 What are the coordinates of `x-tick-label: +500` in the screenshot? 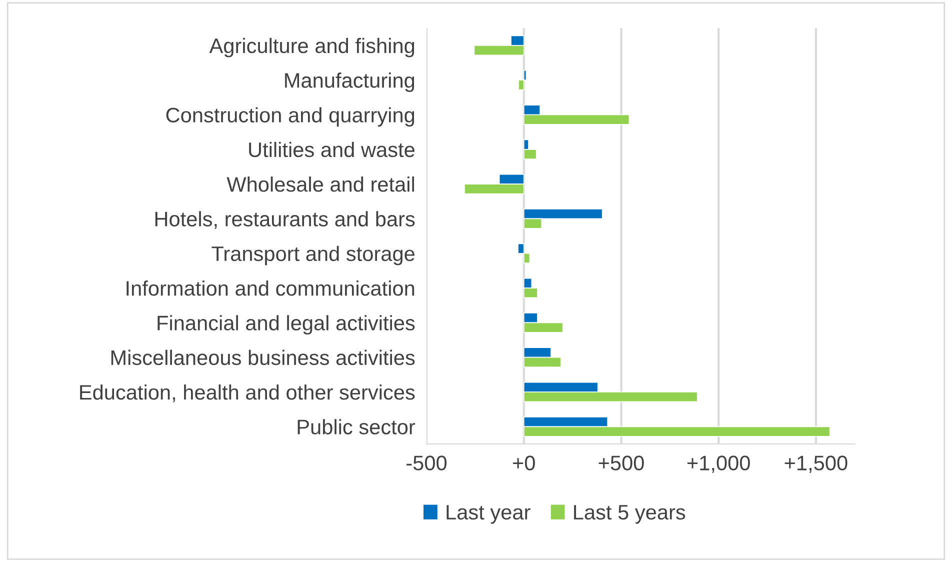 It's located at (621, 463).